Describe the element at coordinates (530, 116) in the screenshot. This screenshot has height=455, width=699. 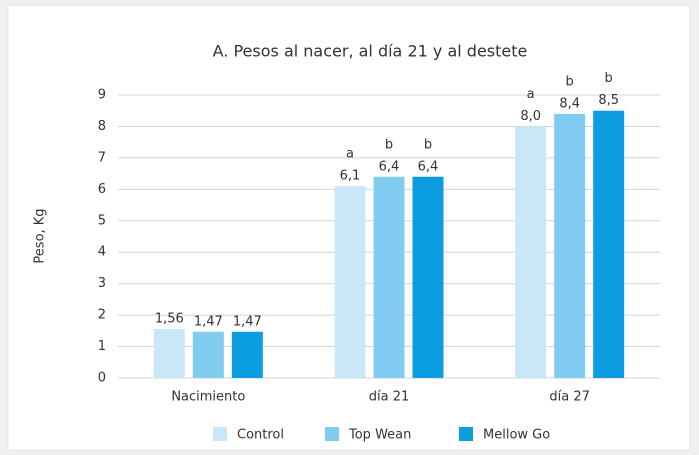
I see `data-label: 8,0` at that location.